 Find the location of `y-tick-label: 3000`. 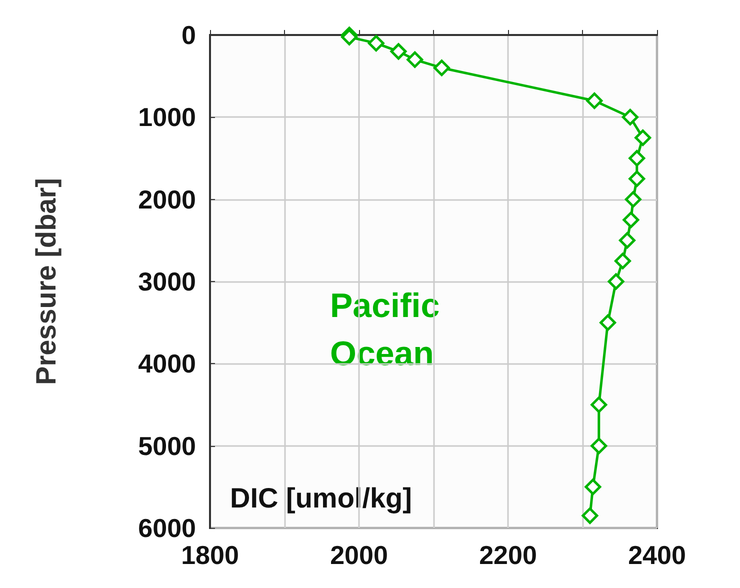

y-tick-label: 3000 is located at coordinates (167, 281).